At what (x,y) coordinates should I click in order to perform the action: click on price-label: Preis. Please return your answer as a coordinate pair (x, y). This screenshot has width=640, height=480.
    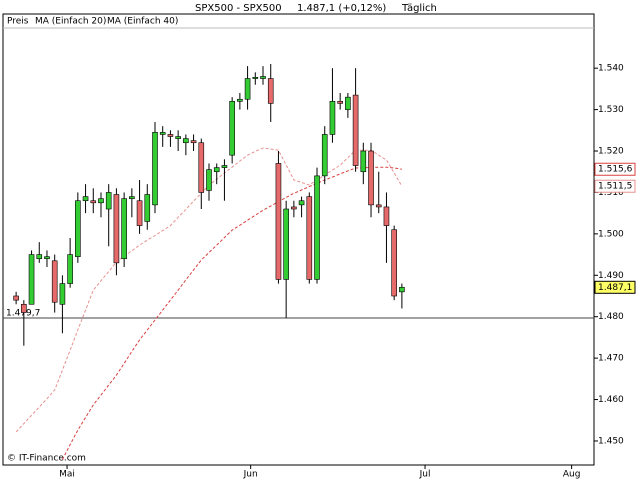
    Looking at the image, I should click on (18, 22).